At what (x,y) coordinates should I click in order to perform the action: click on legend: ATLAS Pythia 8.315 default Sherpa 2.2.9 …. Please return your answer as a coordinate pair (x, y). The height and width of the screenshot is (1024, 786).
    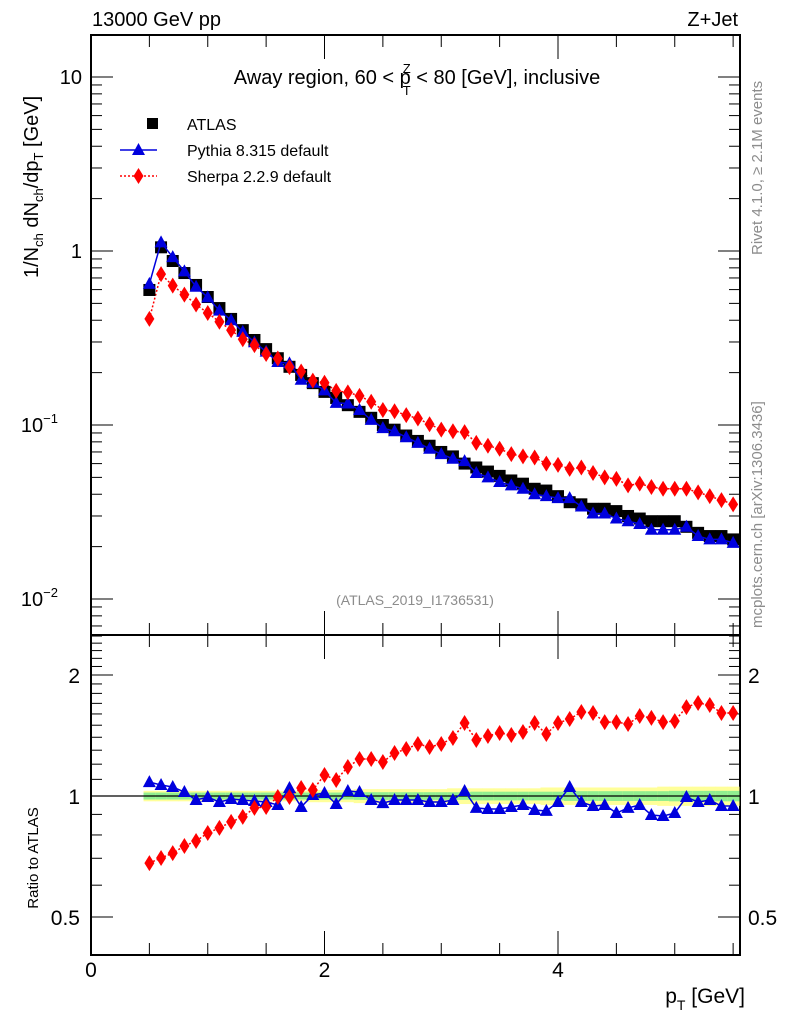
    Looking at the image, I should click on (226, 151).